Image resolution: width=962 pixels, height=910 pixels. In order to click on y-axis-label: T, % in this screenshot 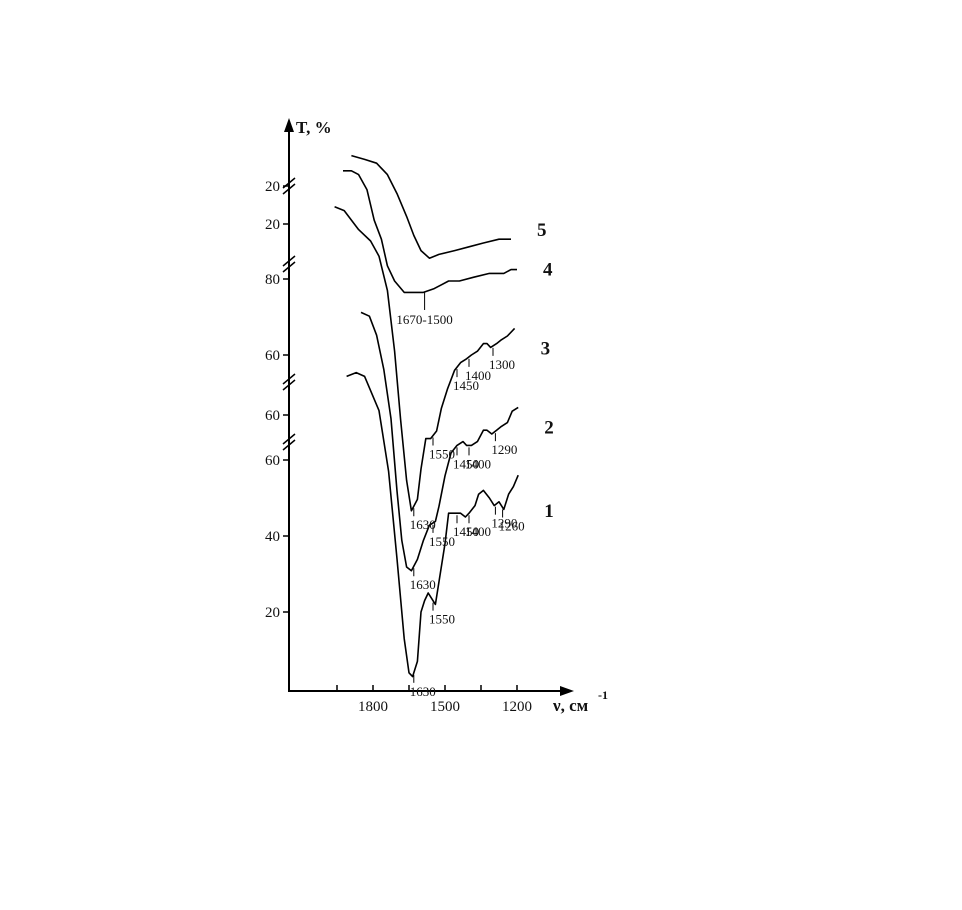, I will do `click(314, 127)`.